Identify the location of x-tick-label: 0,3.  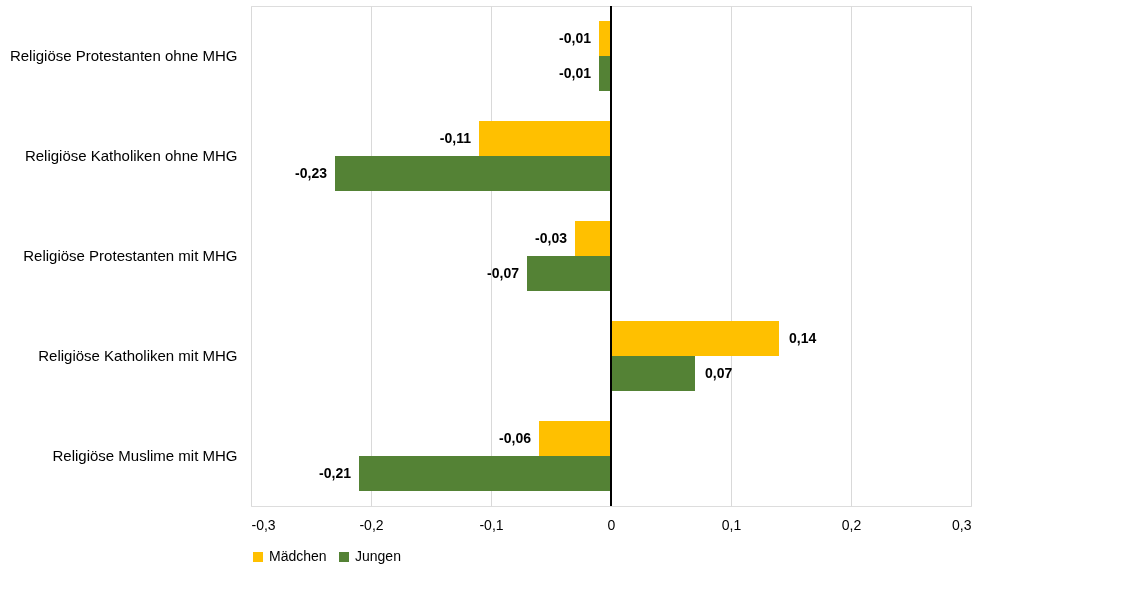
(962, 524).